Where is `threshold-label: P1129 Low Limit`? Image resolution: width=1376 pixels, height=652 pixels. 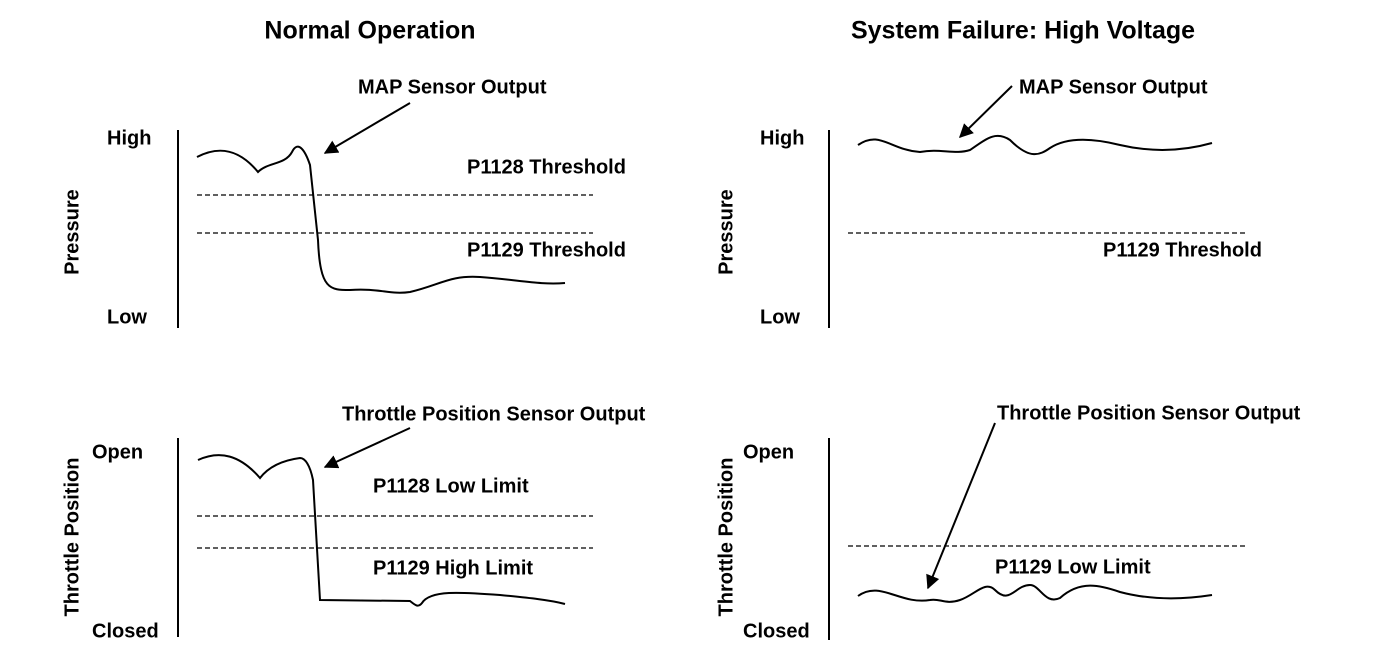
threshold-label: P1129 Low Limit is located at coordinates (1073, 567).